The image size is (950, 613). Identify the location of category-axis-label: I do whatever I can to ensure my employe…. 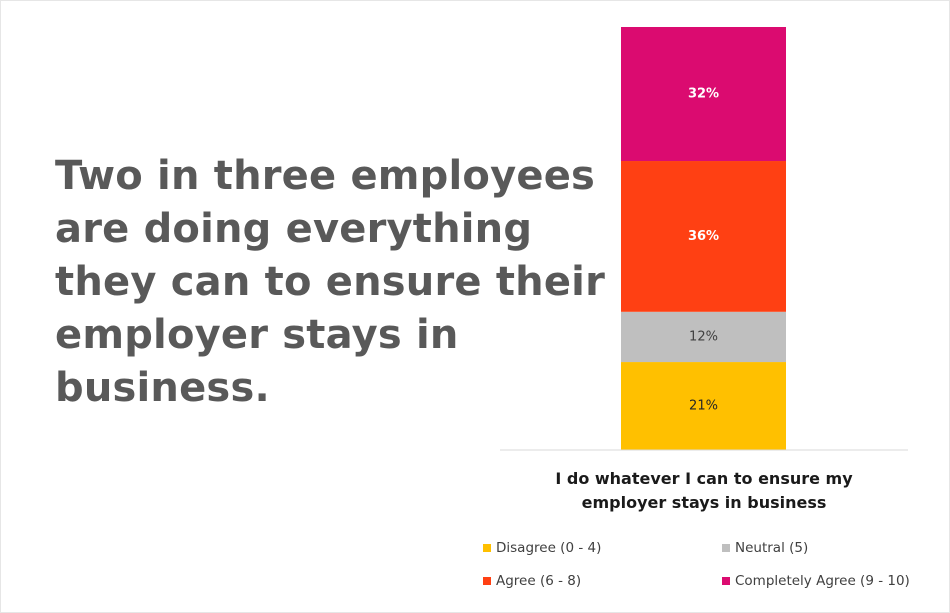
(704, 491).